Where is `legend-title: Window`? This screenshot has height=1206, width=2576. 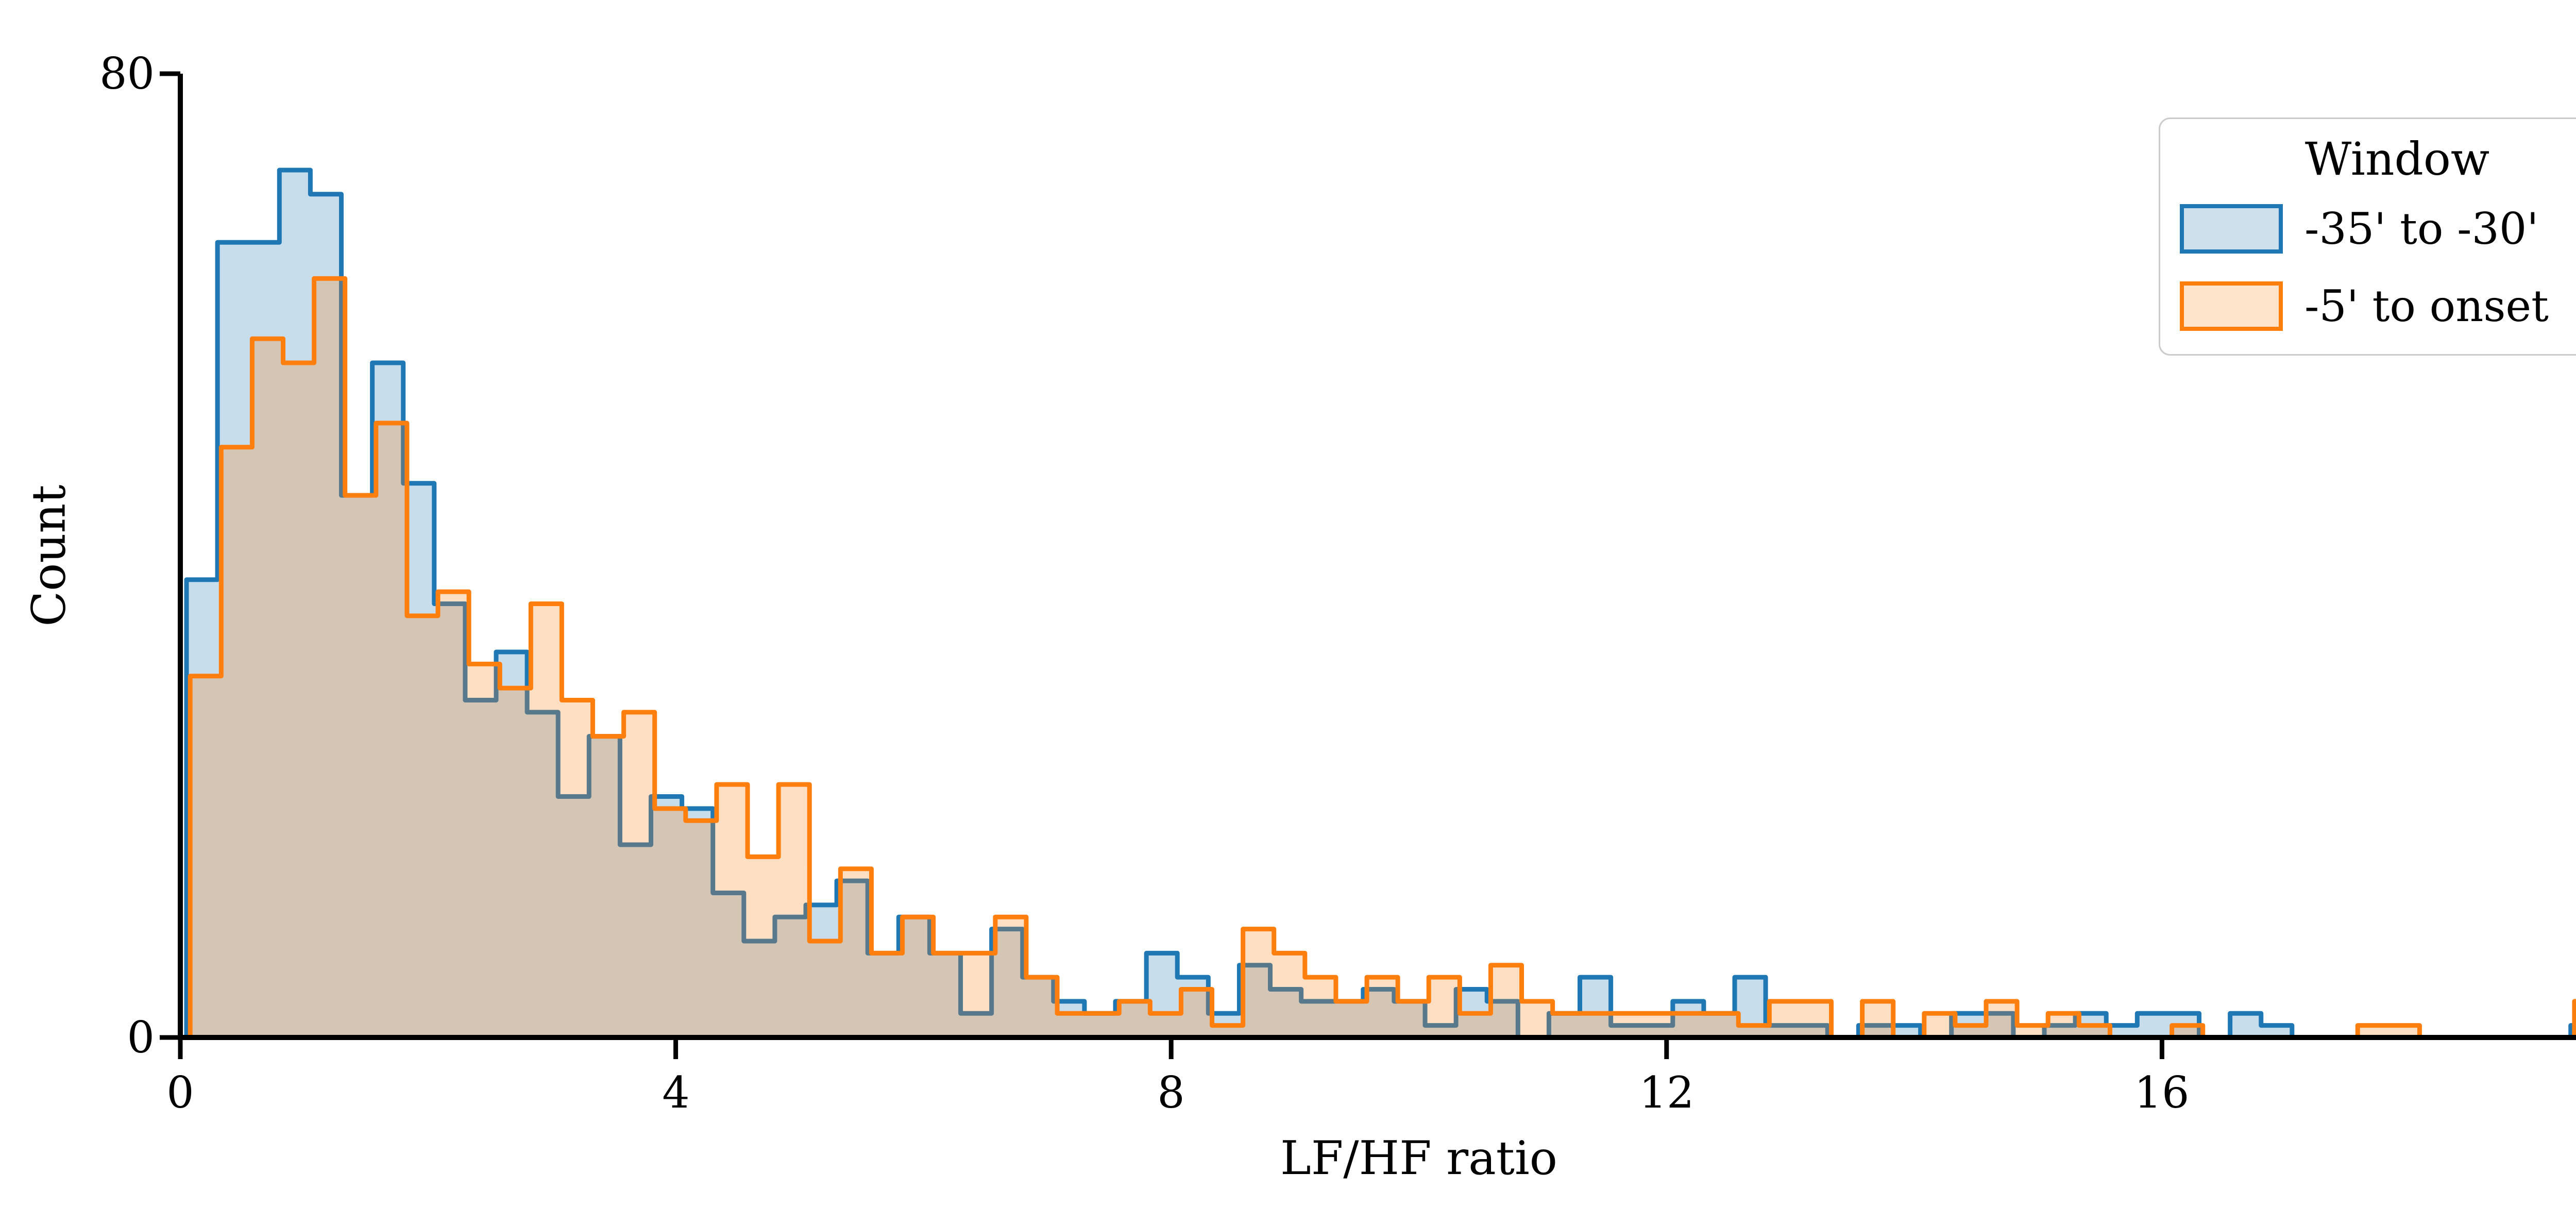
legend-title: Window is located at coordinates (2397, 159).